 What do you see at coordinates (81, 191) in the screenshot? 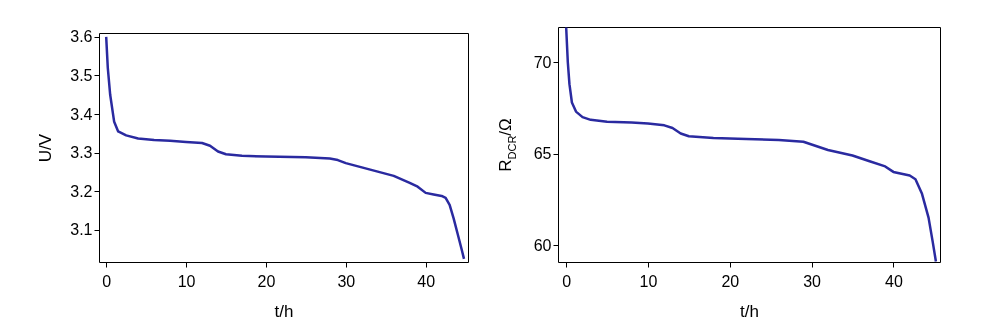
I see `y-tick-label: 3.2` at bounding box center [81, 191].